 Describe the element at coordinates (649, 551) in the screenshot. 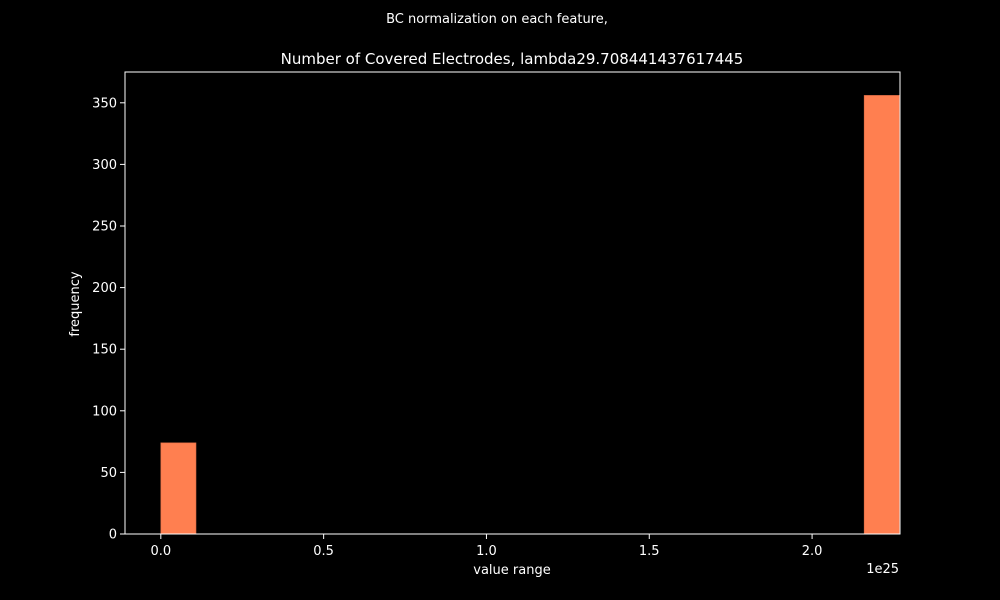

I see `x-tick-label: 1.5` at that location.